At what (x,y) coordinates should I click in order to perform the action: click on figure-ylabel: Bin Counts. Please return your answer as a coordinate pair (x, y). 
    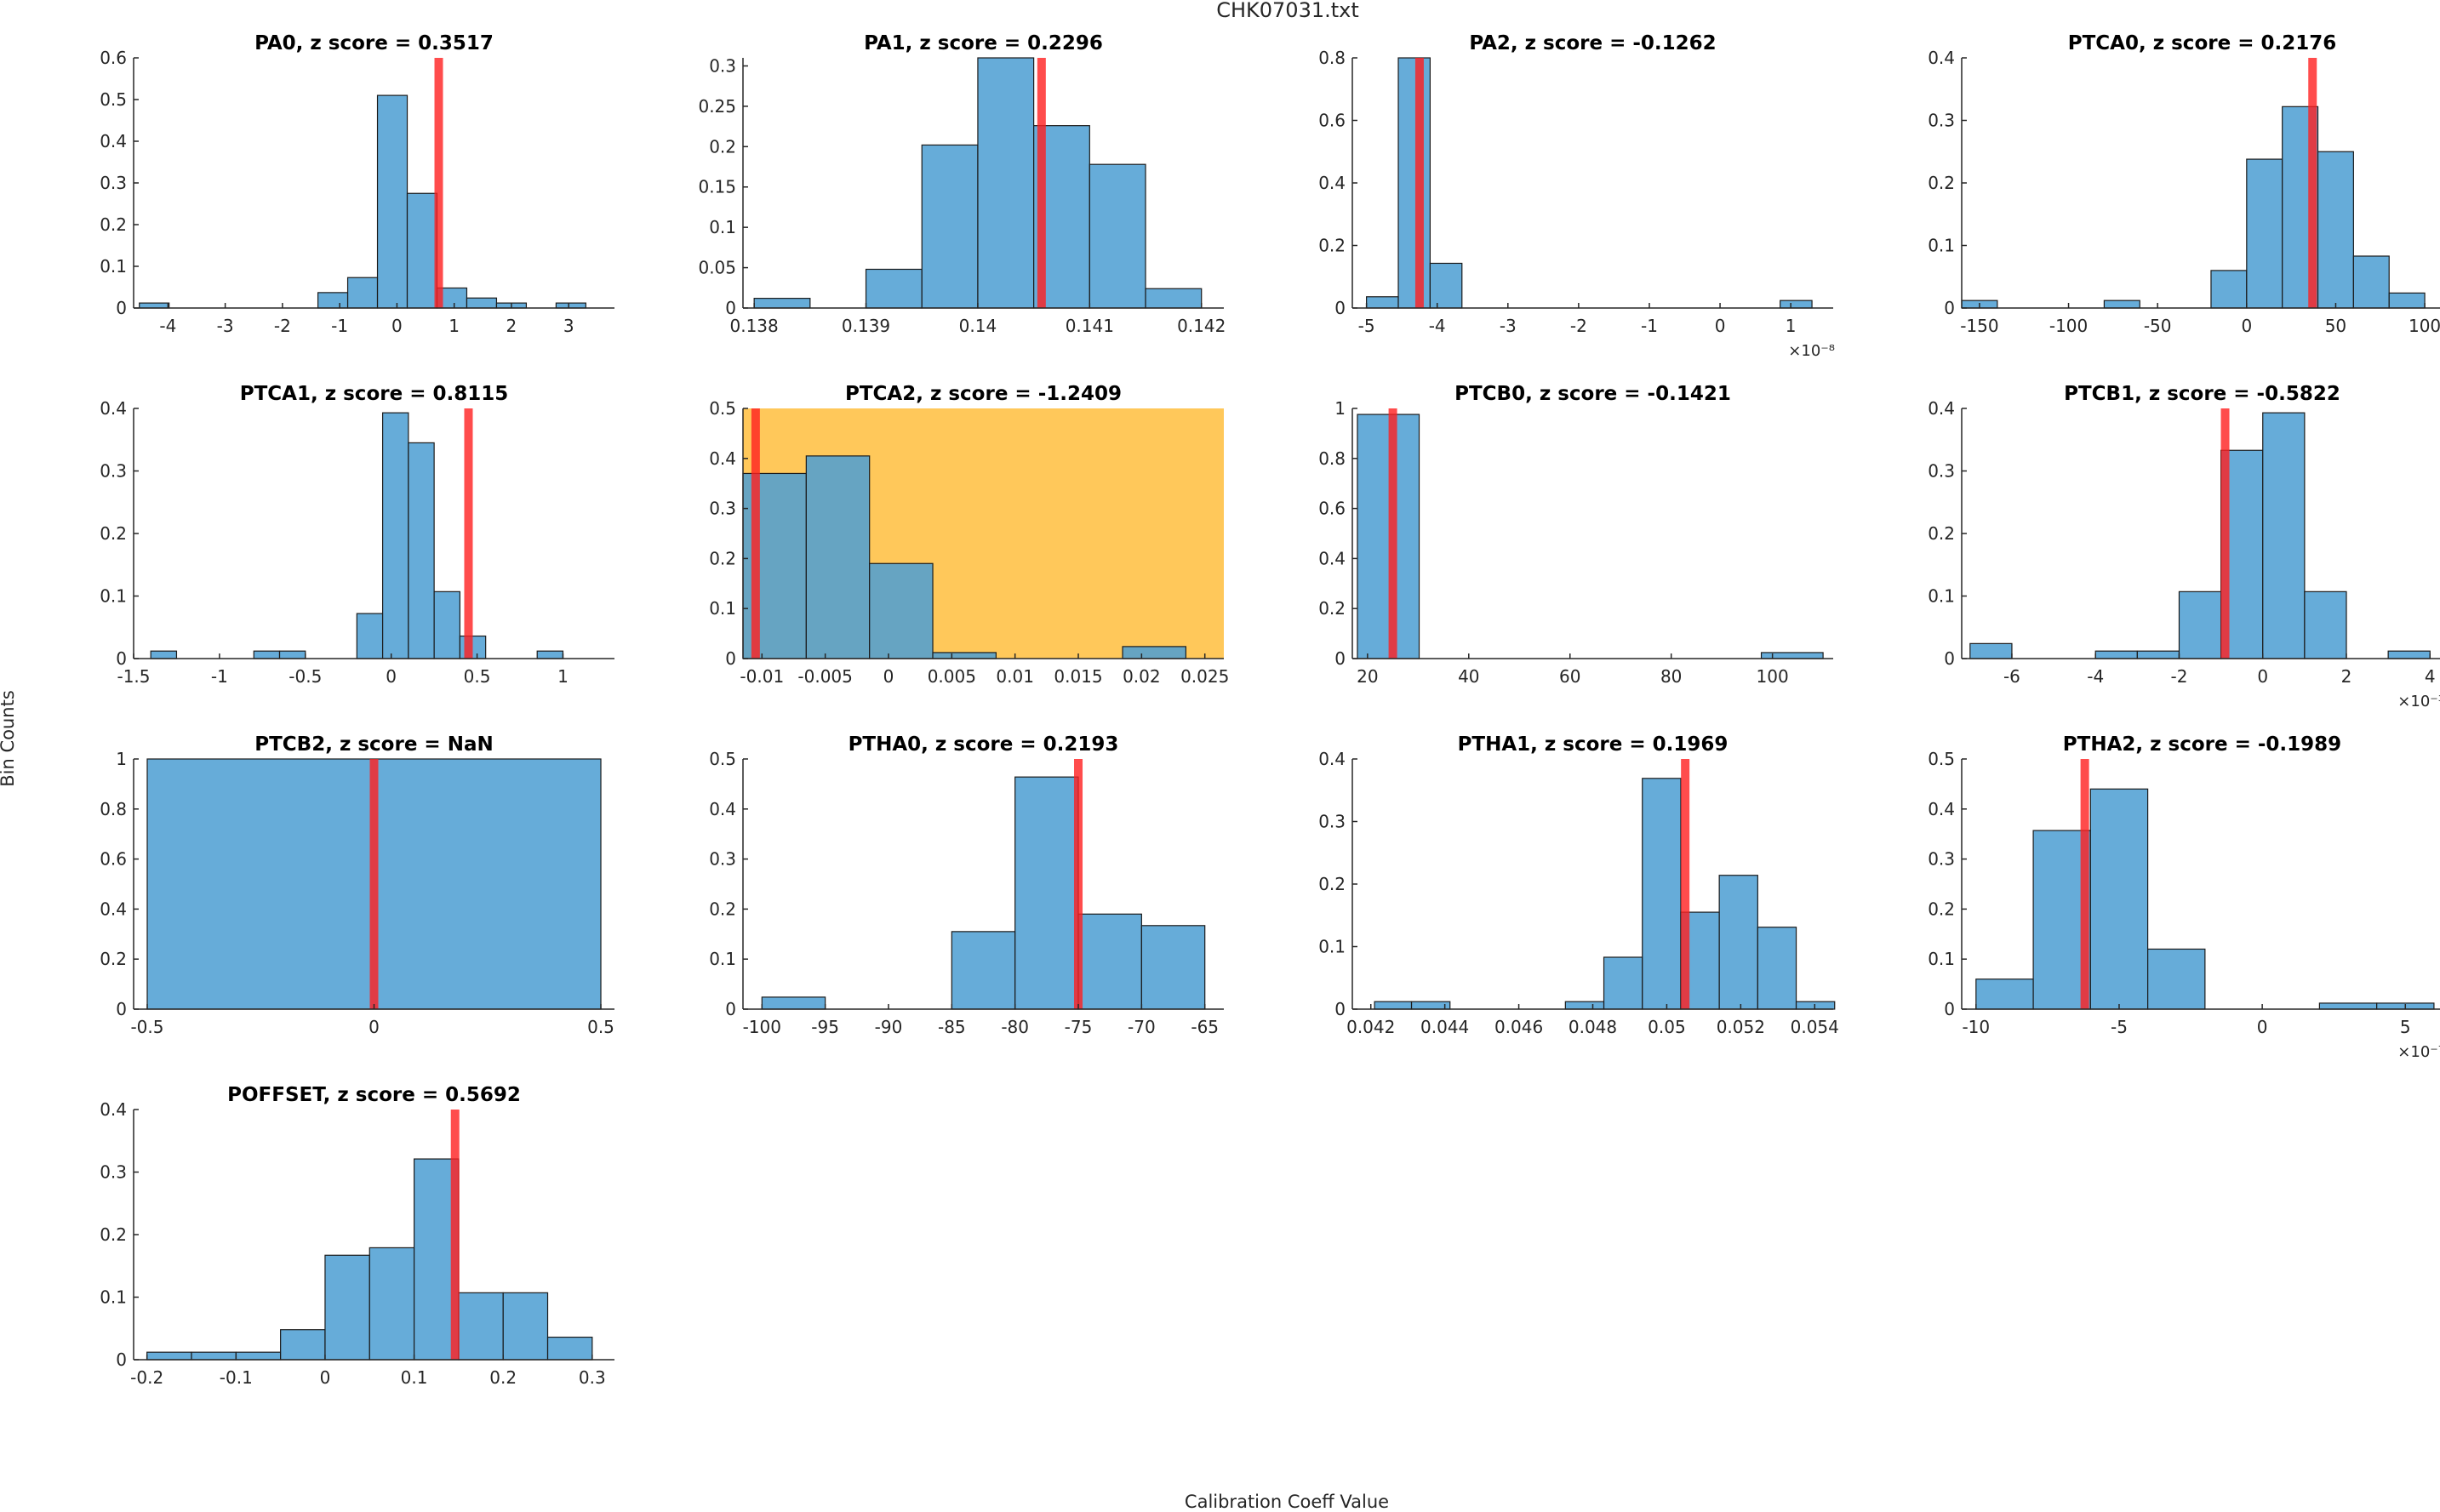
    Looking at the image, I should click on (9, 738).